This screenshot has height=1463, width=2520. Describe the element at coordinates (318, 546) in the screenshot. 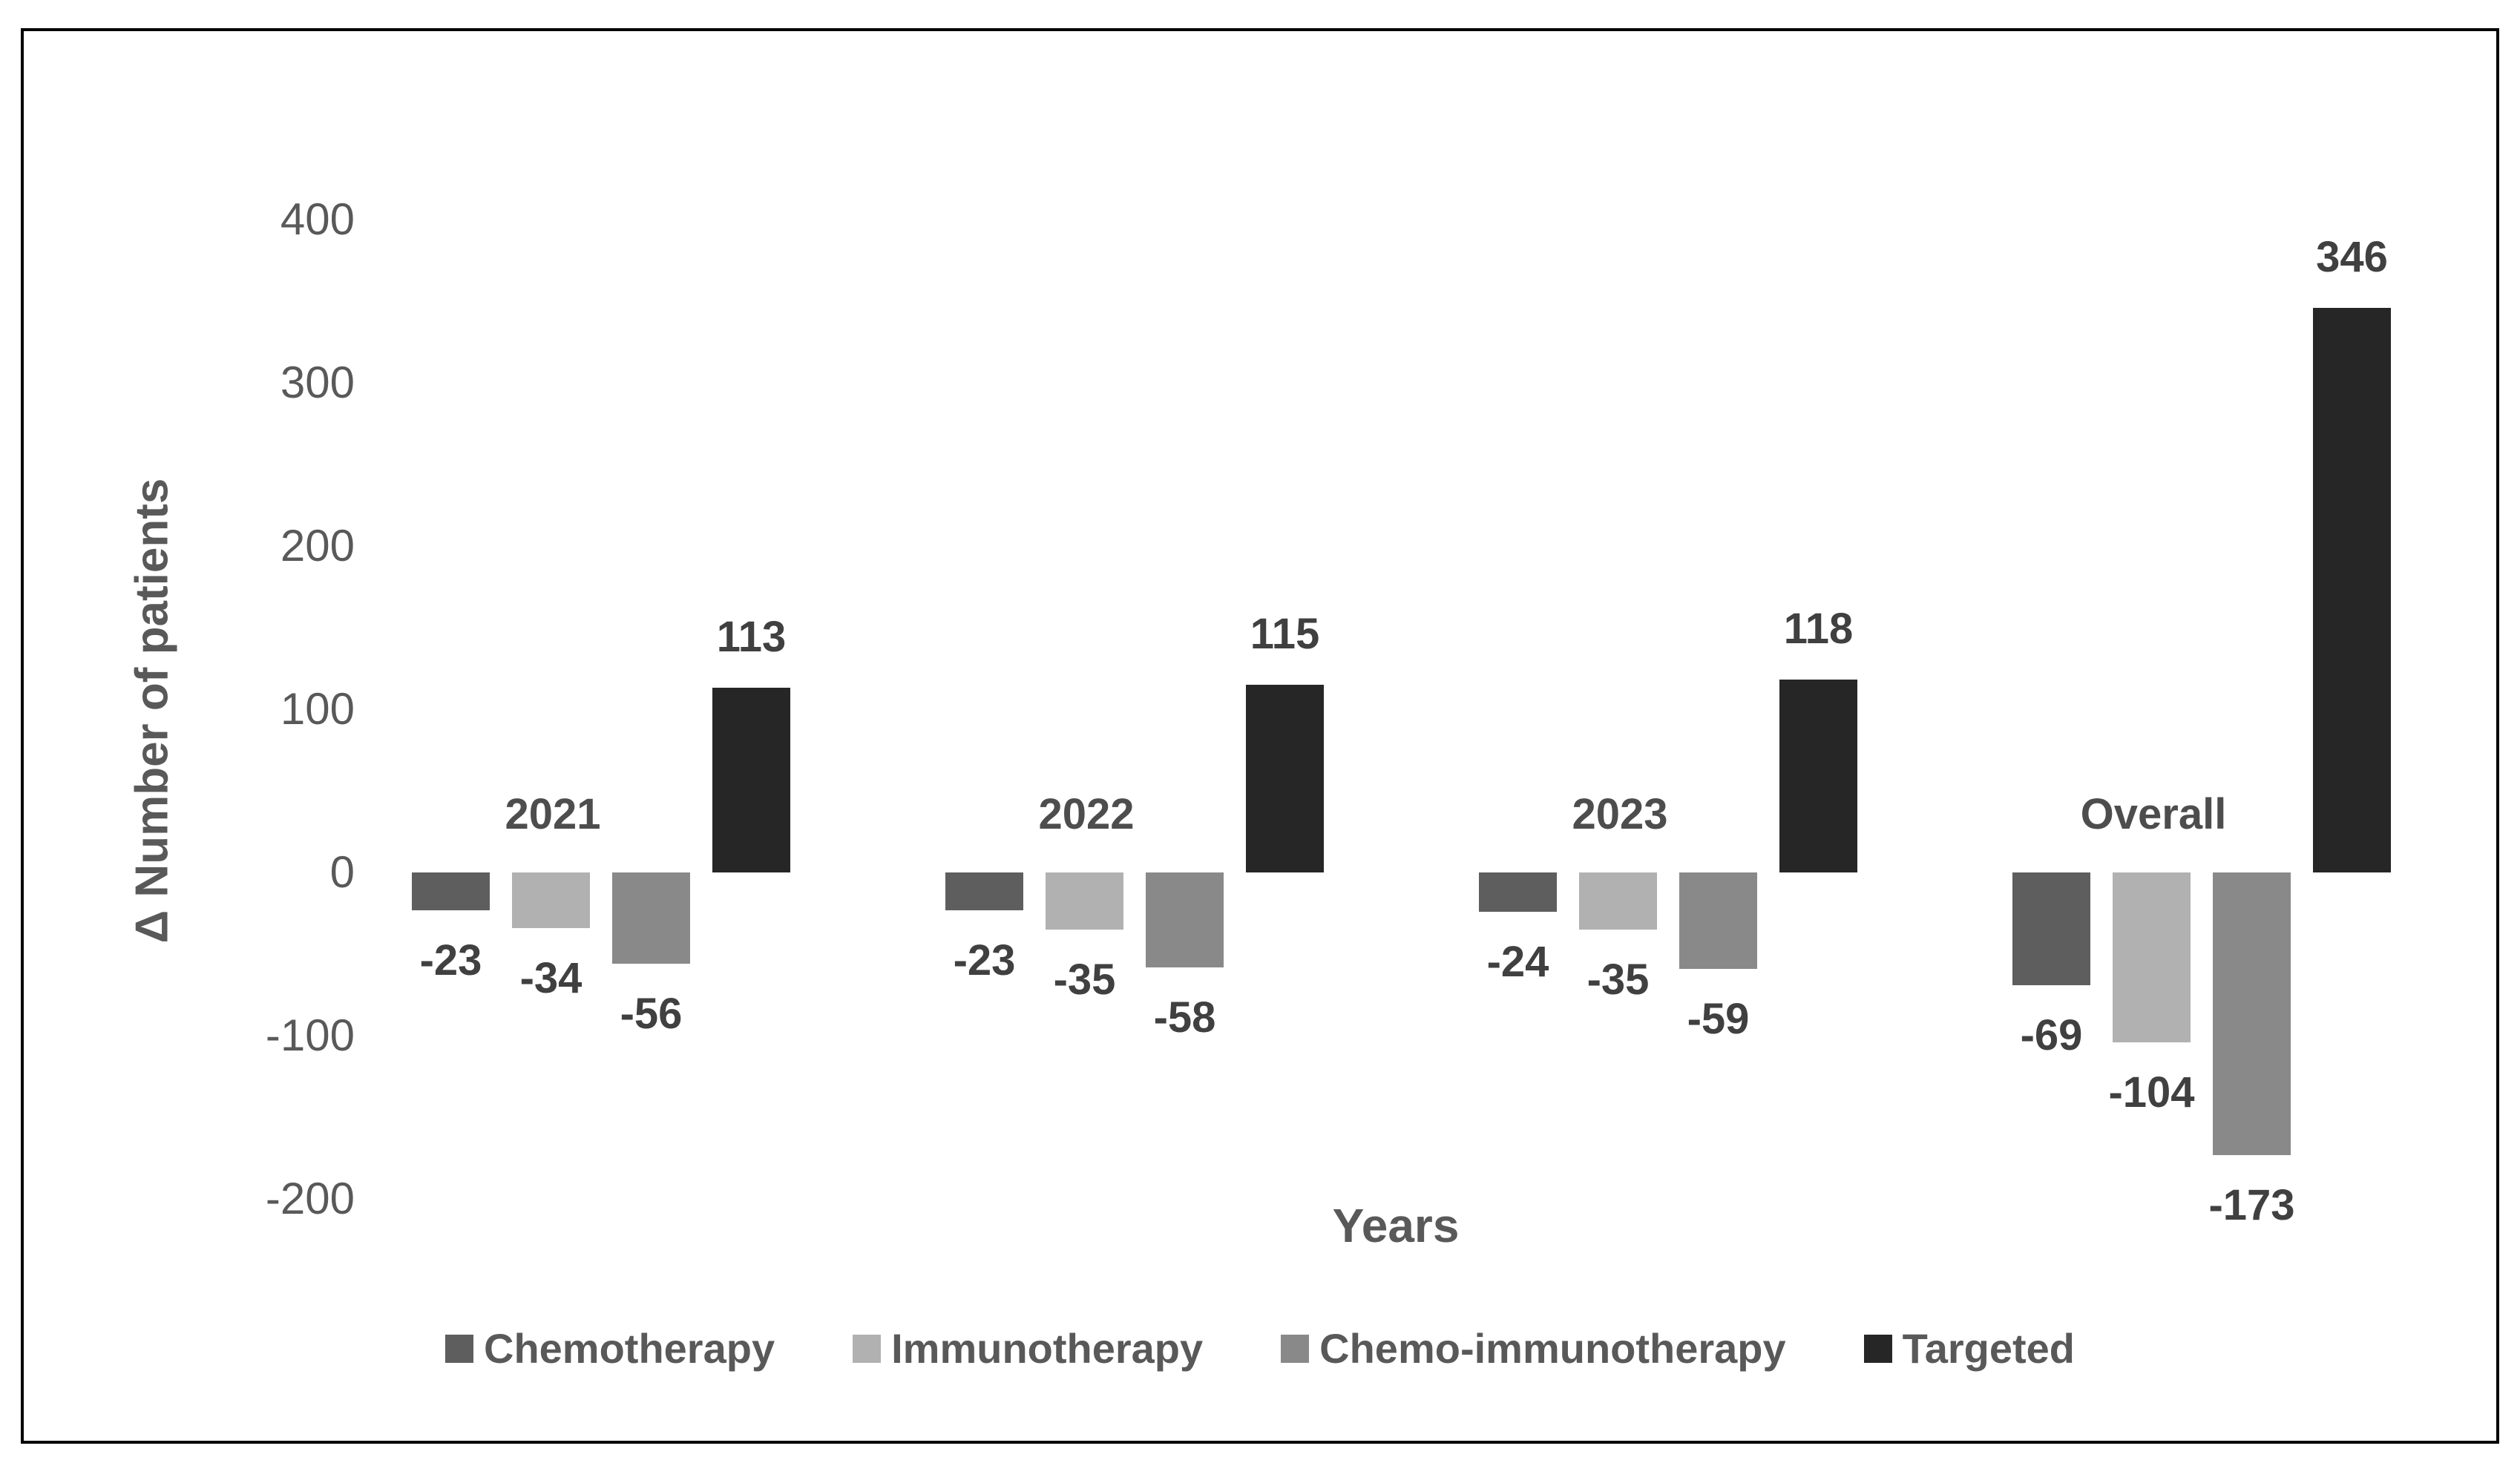

I see `y-tick-200: 200` at that location.